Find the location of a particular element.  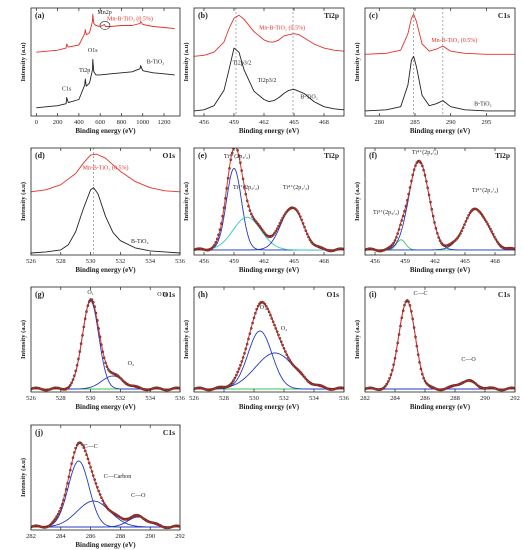

x-tick-label-d-530: 530 is located at coordinates (91, 261).